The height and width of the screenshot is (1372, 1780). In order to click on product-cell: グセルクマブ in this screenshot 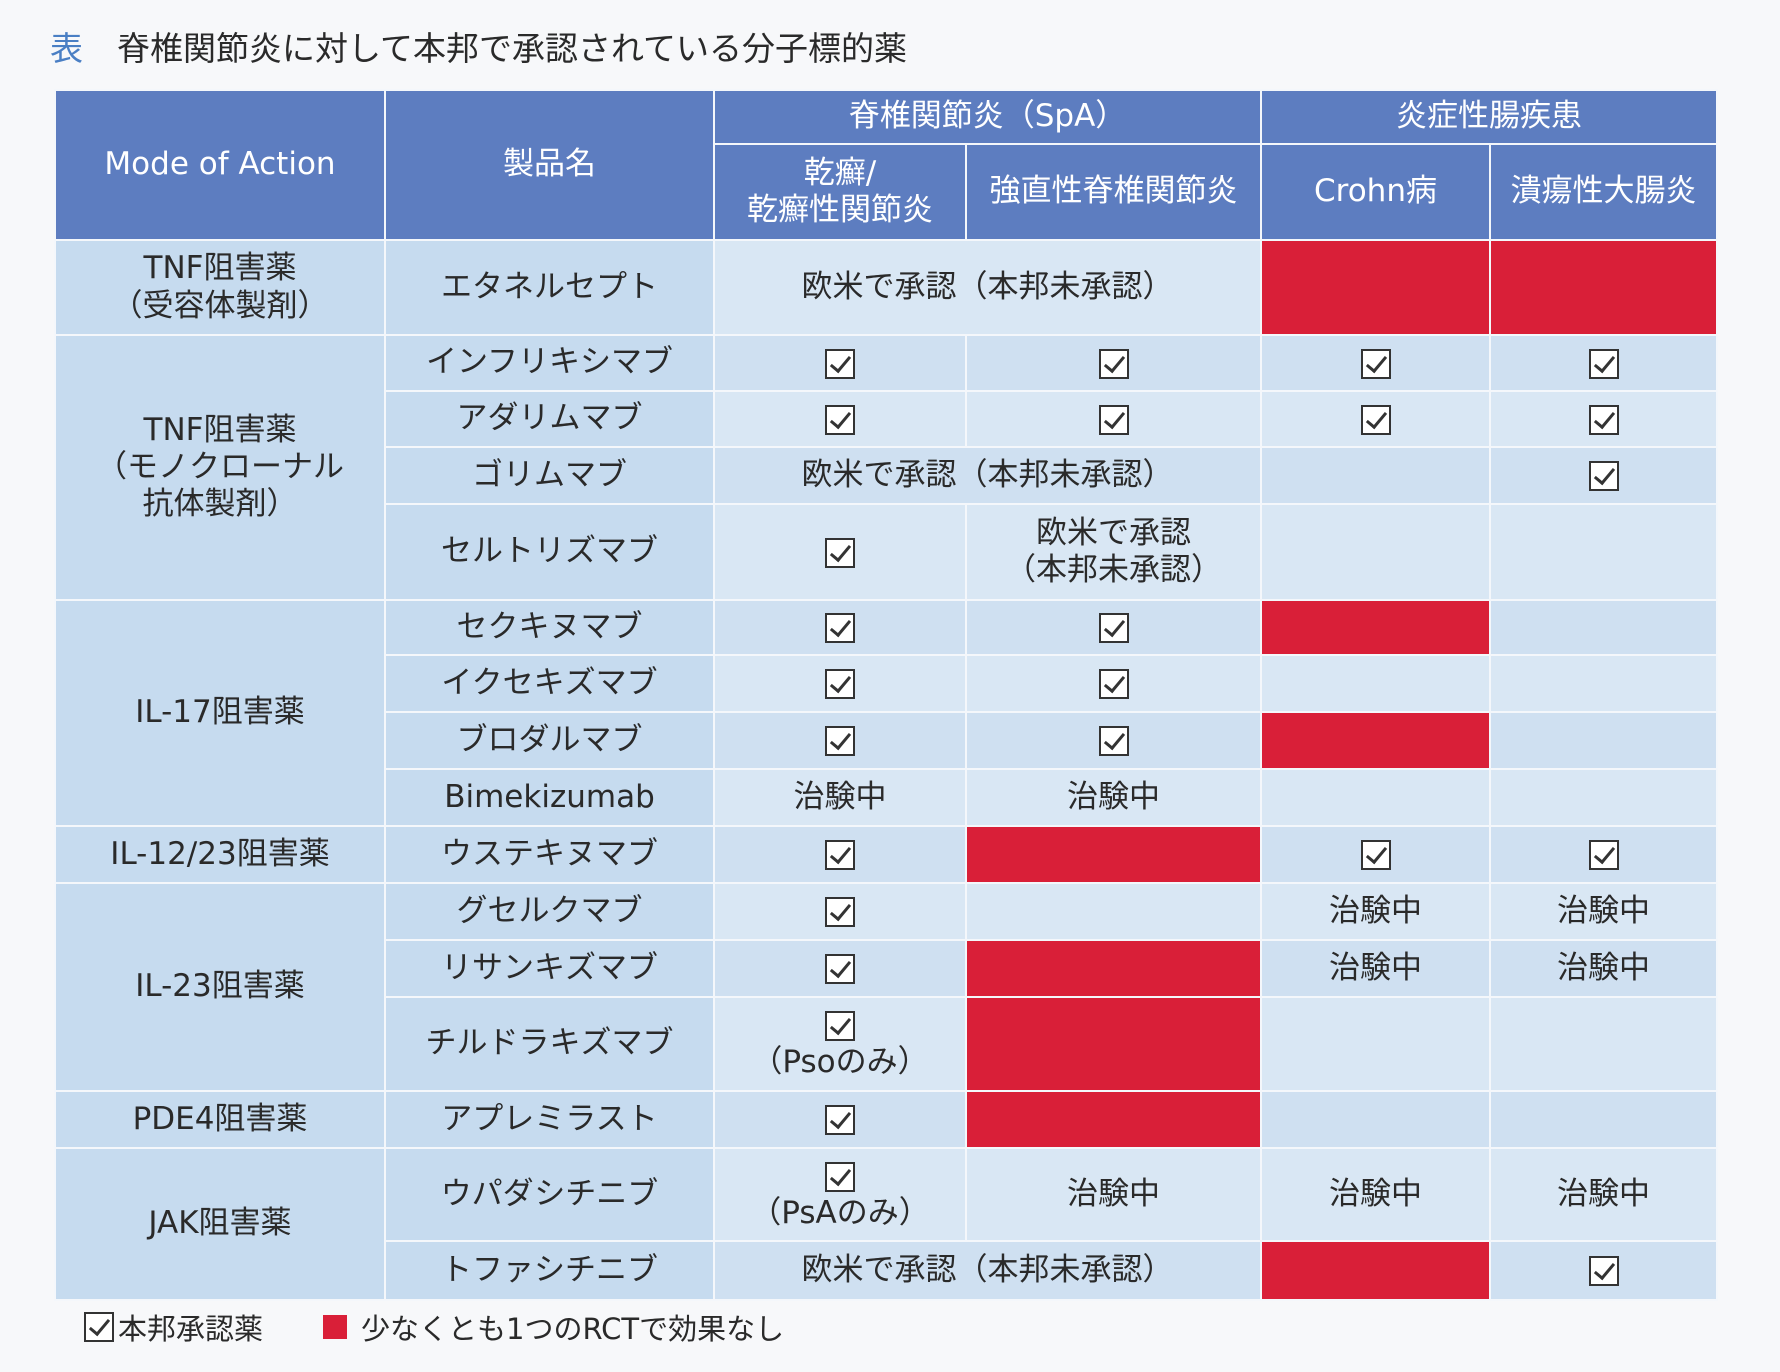, I will do `click(549, 911)`.